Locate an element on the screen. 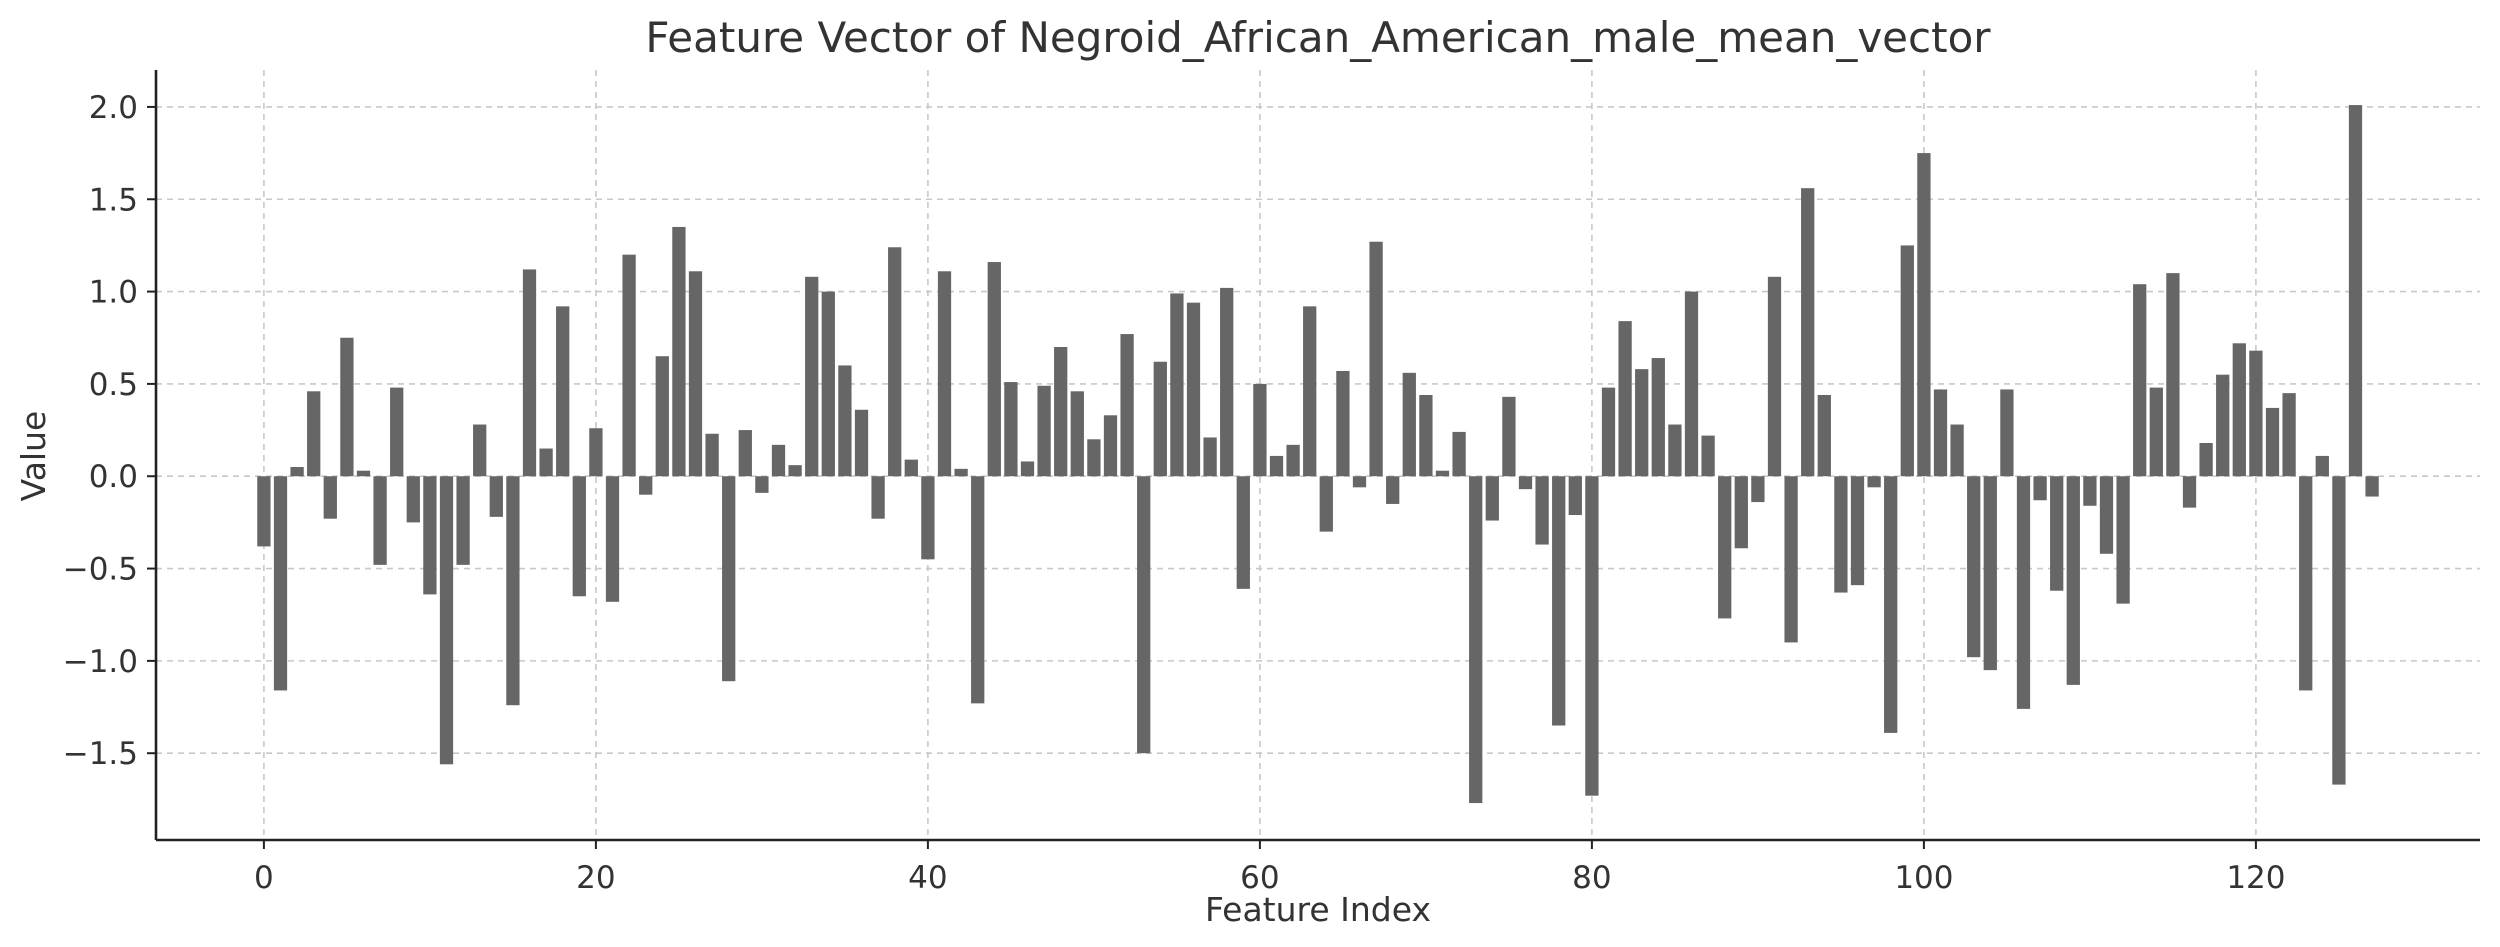  y-tick-label: 0.0 is located at coordinates (113, 477).